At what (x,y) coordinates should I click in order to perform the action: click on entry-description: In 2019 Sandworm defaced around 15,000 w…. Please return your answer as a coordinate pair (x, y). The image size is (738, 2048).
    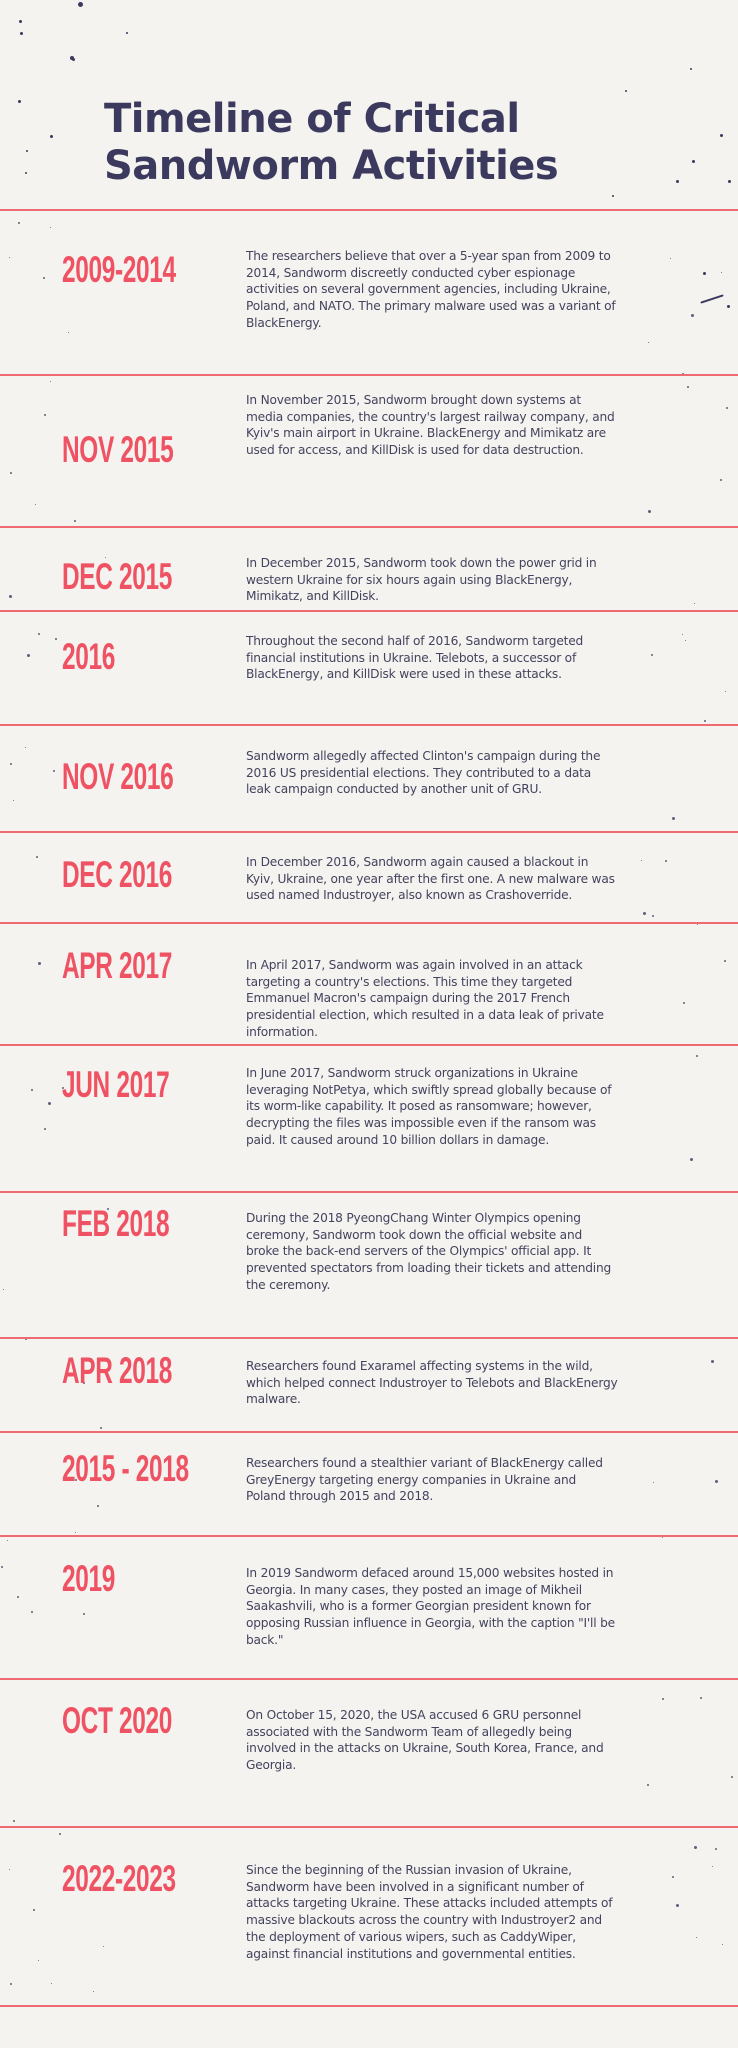
    Looking at the image, I should click on (430, 1606).